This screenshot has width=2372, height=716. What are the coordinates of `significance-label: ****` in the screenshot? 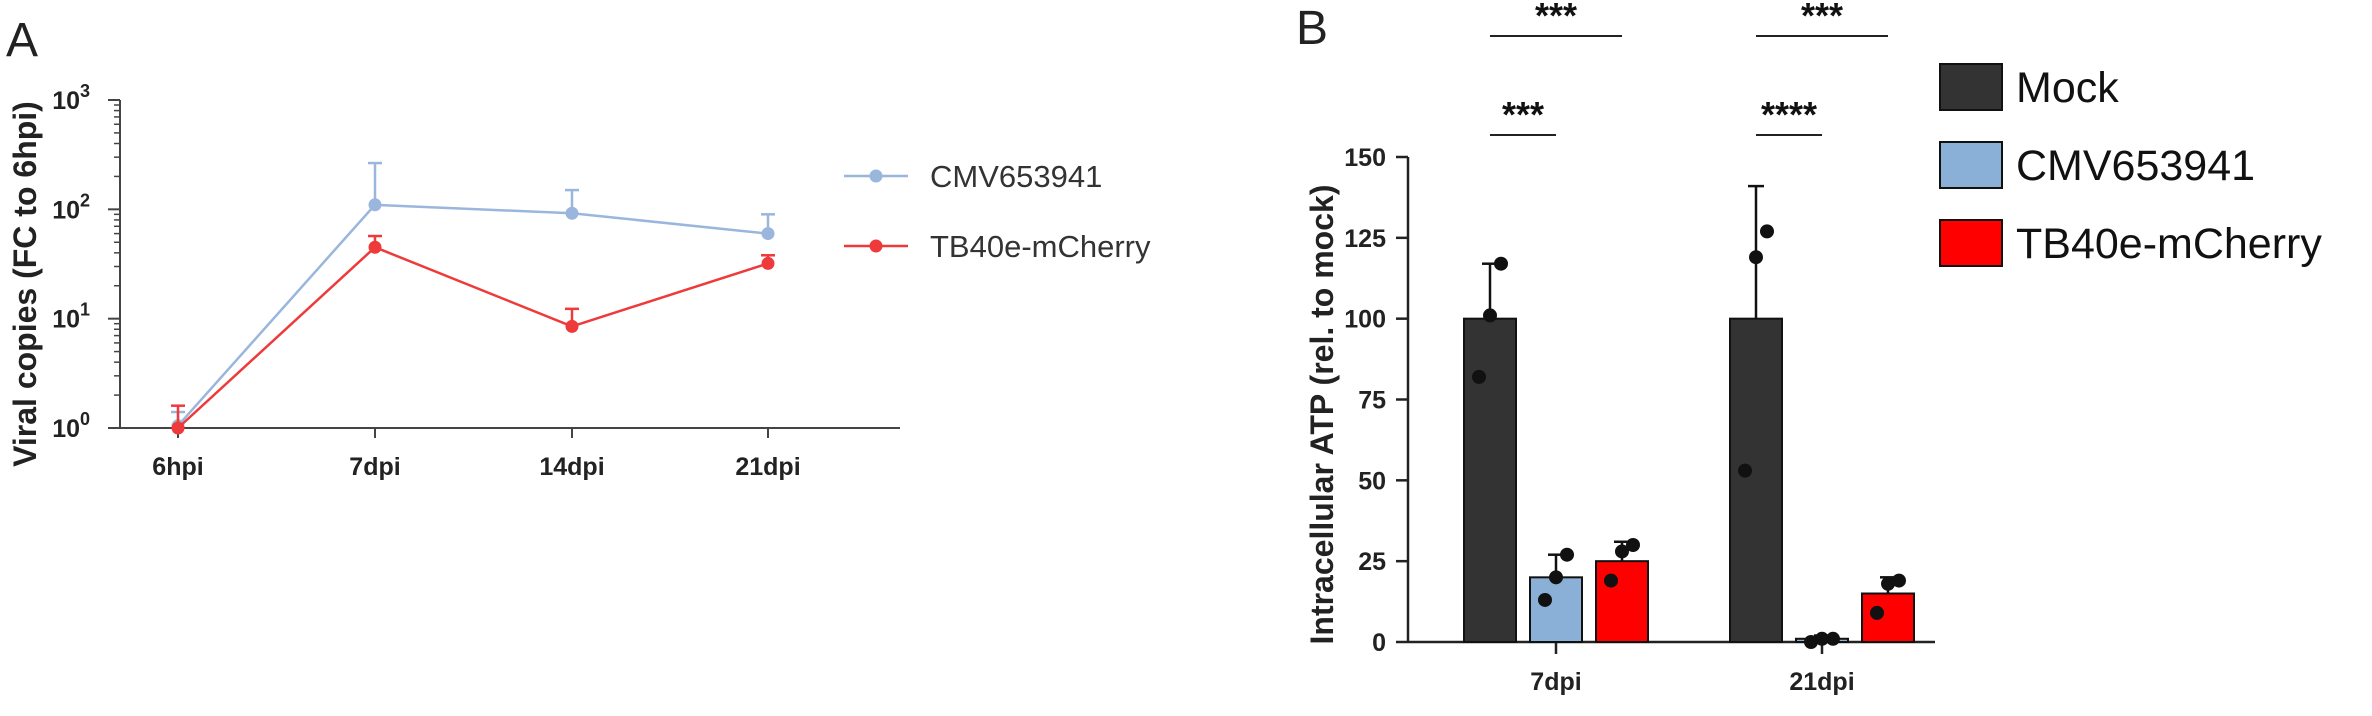 It's located at (1789, 114).